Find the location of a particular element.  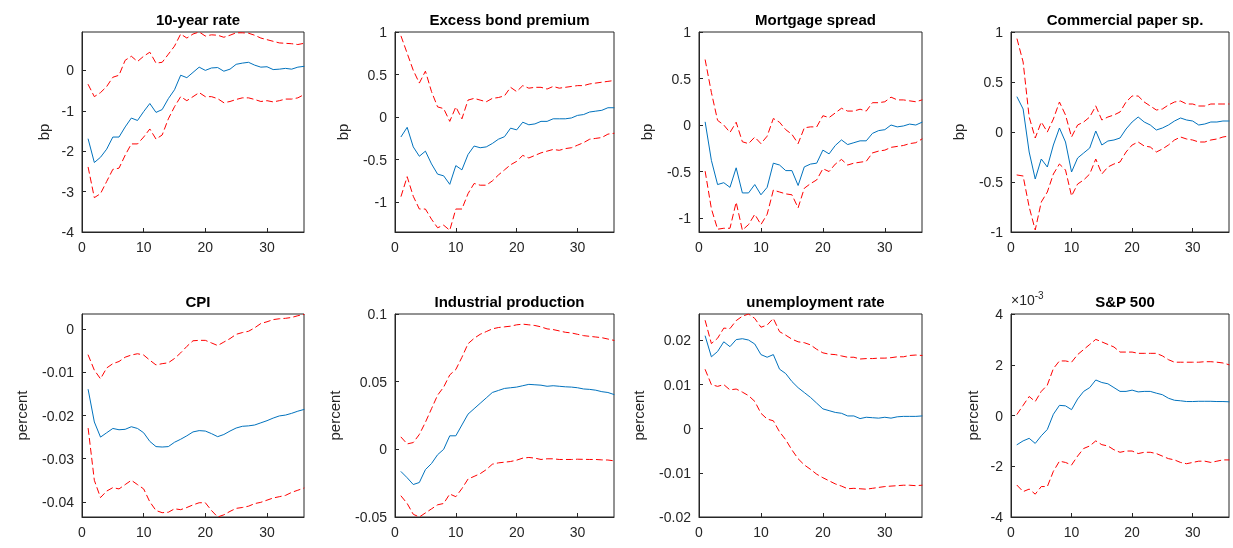

y-tick-label: -3 is located at coordinates (68, 191).